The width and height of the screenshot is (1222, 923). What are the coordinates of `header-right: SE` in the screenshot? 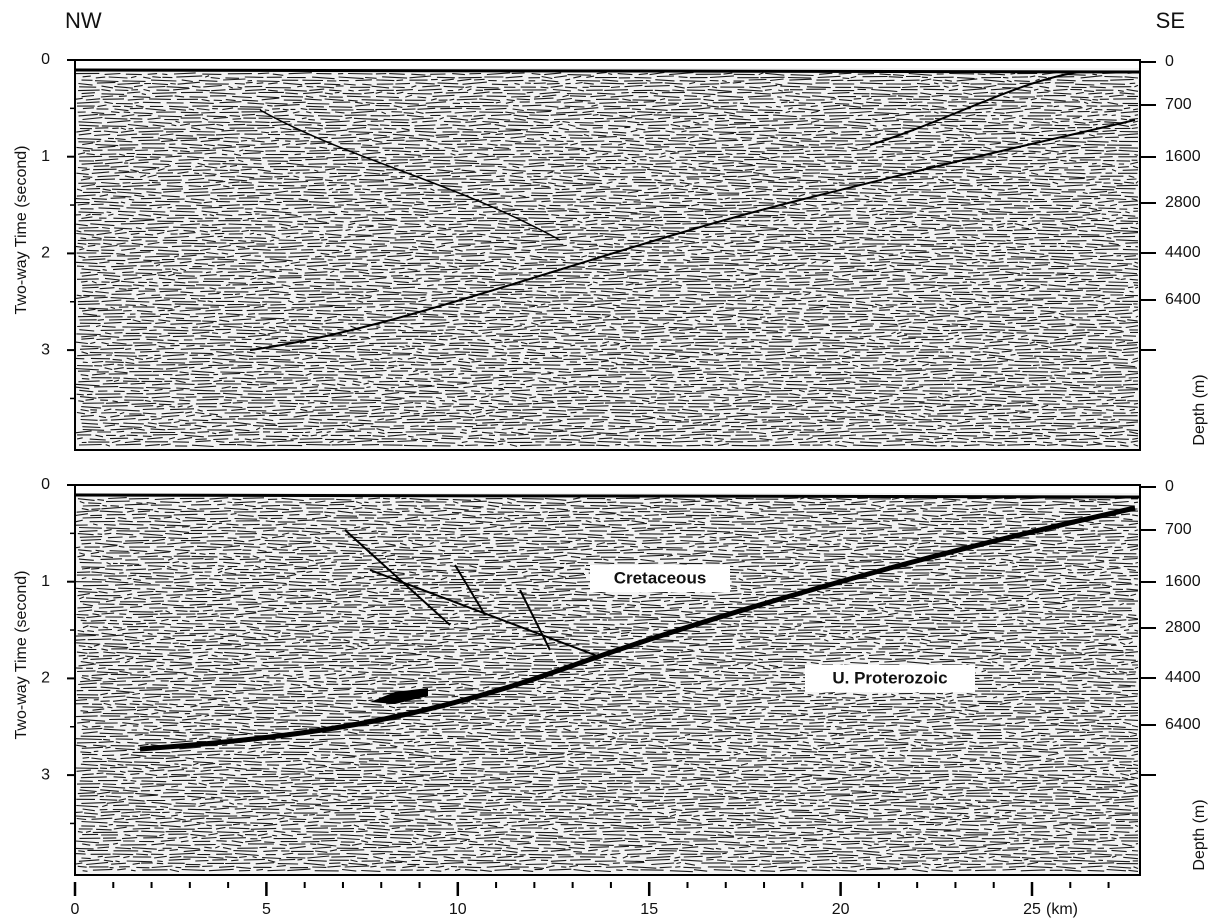 It's located at (1170, 20).